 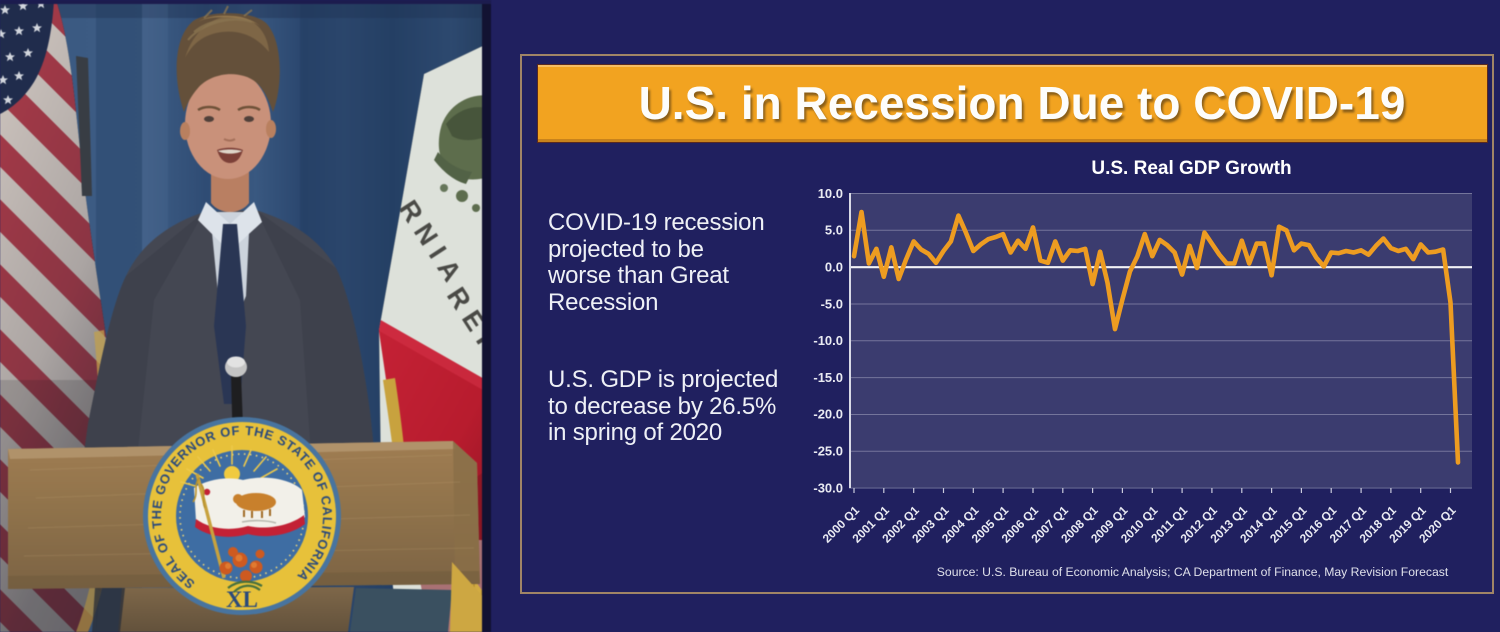 I want to click on svg-text: 5.0, so click(x=834, y=230).